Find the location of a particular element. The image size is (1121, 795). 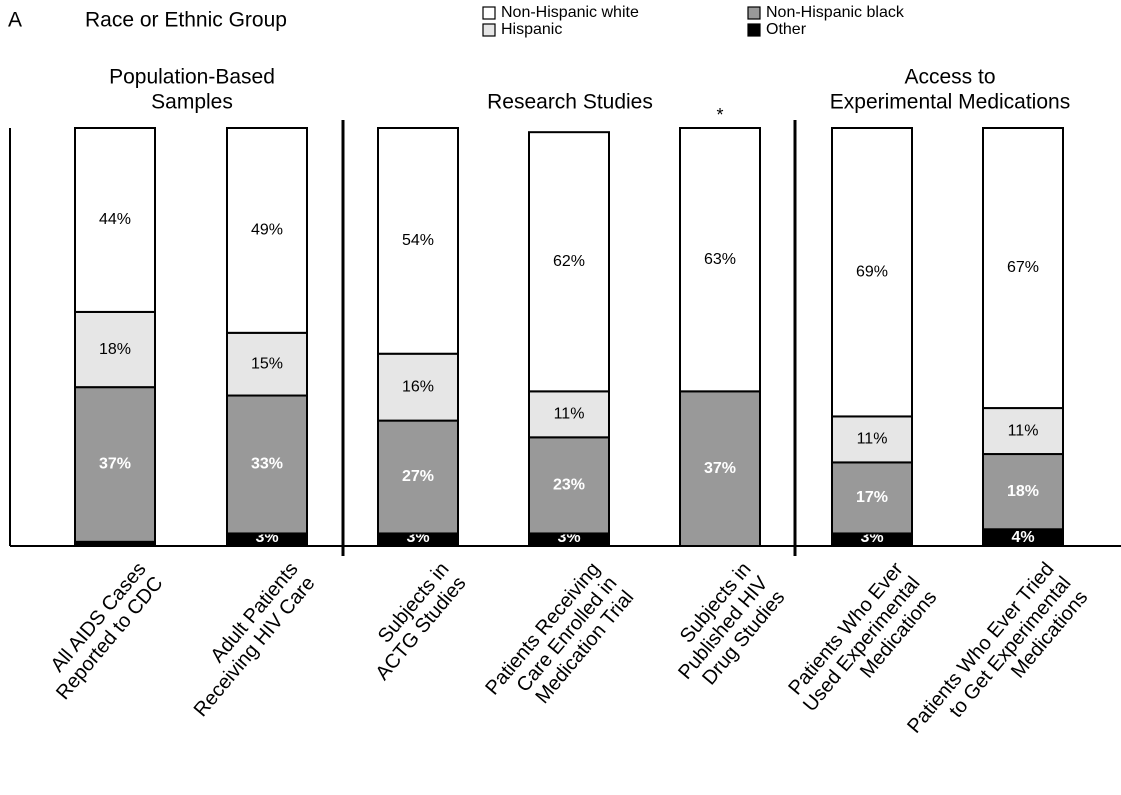

value-label: 49% is located at coordinates (267, 230).